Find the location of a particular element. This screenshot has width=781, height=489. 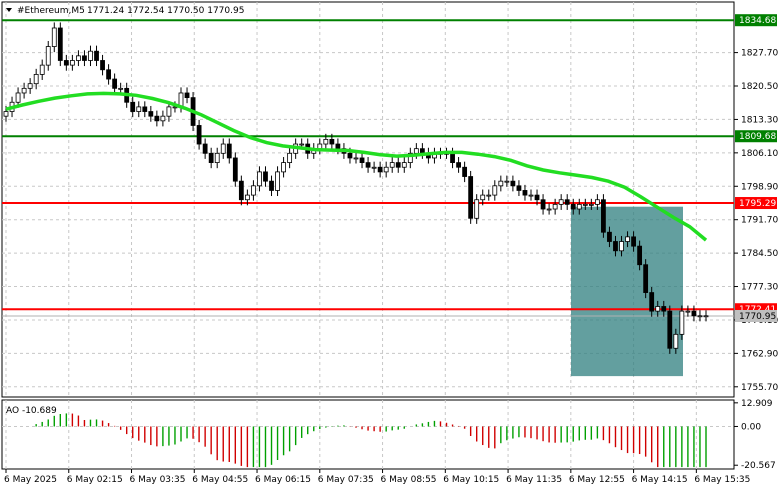

level-tag-label: 1834.68 is located at coordinates (757, 21).